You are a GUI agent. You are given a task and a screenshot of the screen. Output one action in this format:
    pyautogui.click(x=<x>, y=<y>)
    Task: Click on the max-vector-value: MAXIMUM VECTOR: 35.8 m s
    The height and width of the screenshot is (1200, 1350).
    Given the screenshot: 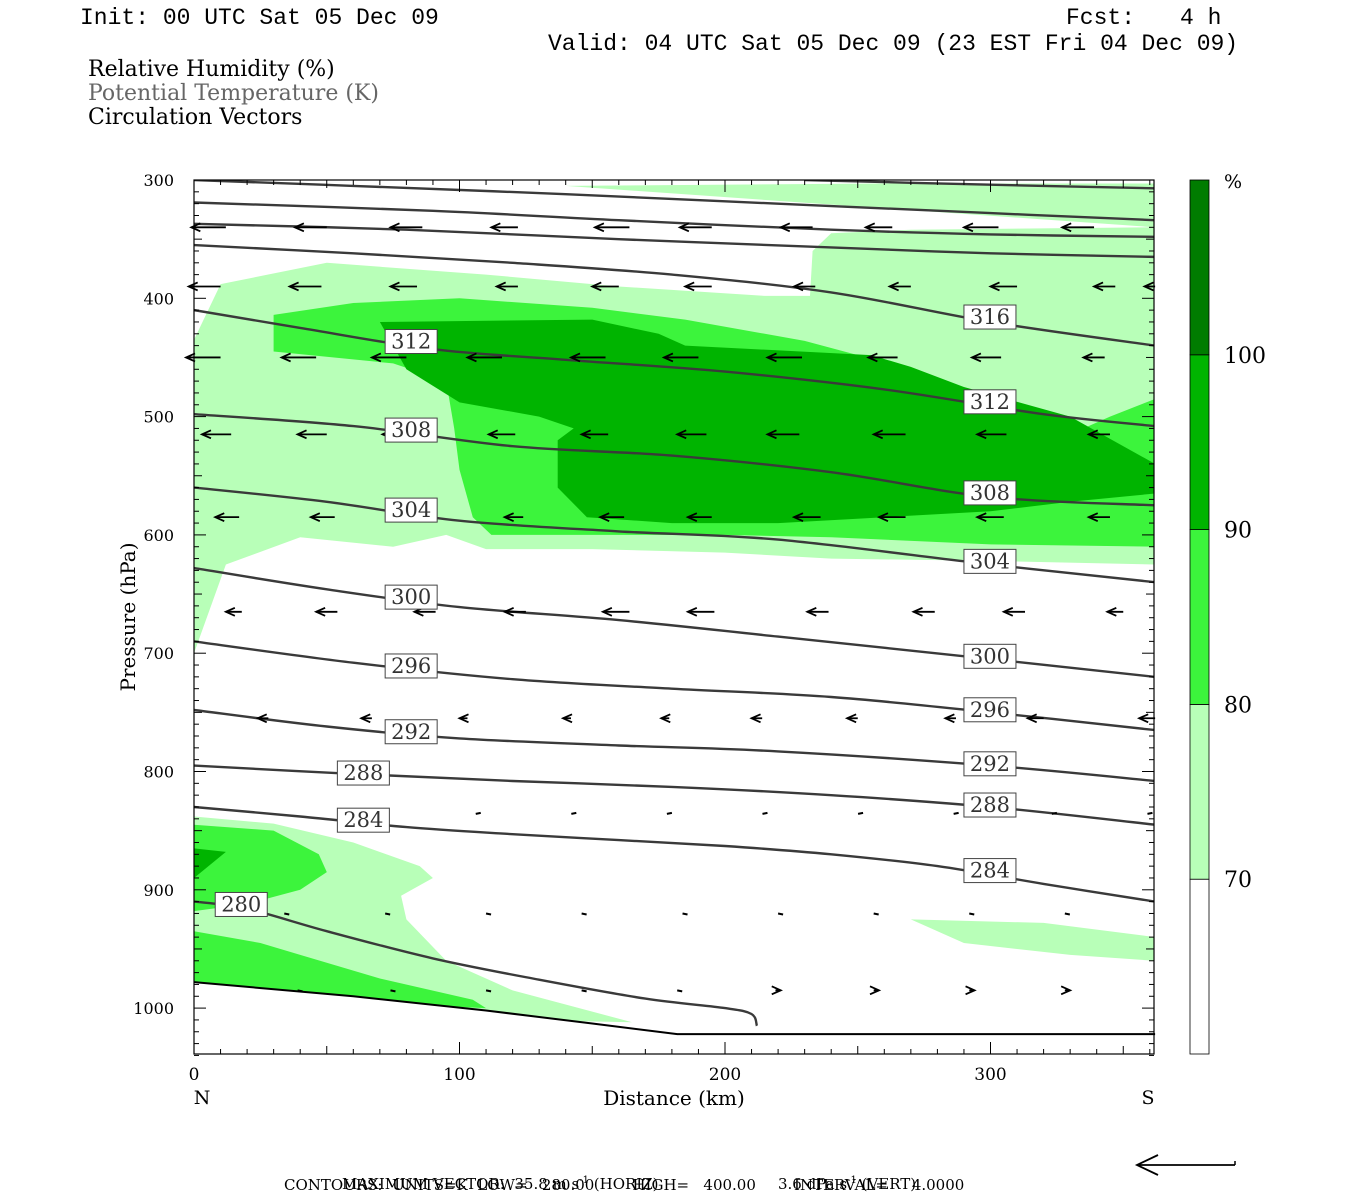 What is the action you would take?
    pyautogui.click(x=461, y=1184)
    